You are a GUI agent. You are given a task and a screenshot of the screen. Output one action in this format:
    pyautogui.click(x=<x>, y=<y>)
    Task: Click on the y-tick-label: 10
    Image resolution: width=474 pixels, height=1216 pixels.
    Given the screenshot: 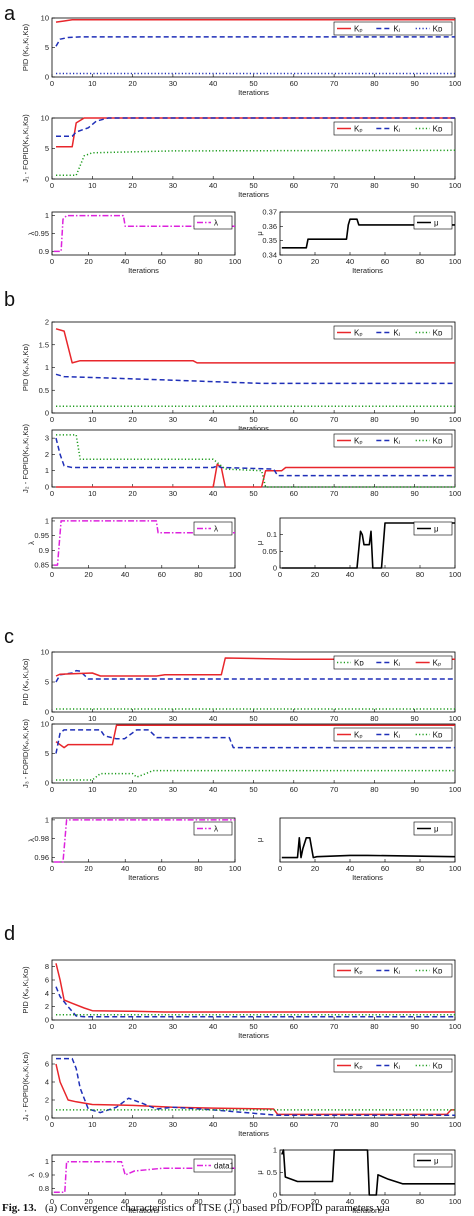 What is the action you would take?
    pyautogui.click(x=45, y=652)
    